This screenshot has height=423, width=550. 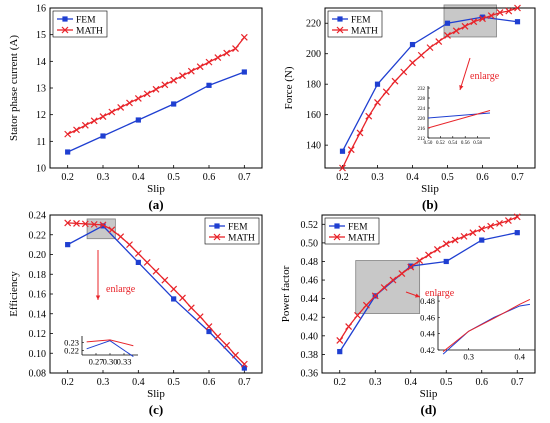 I want to click on x-tick-label: 0.4, so click(x=411, y=382).